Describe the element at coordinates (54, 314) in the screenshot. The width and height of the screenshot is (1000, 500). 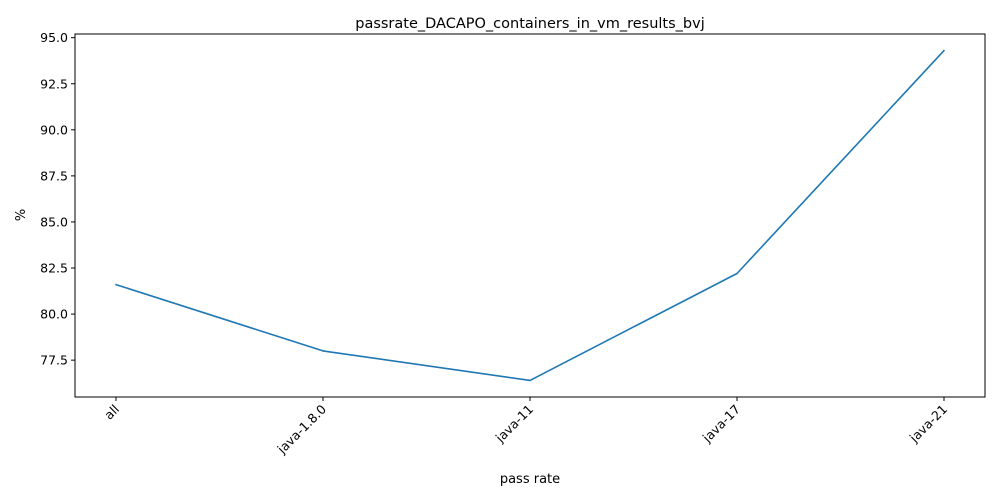
I see `y-tick-label: 80.0` at that location.